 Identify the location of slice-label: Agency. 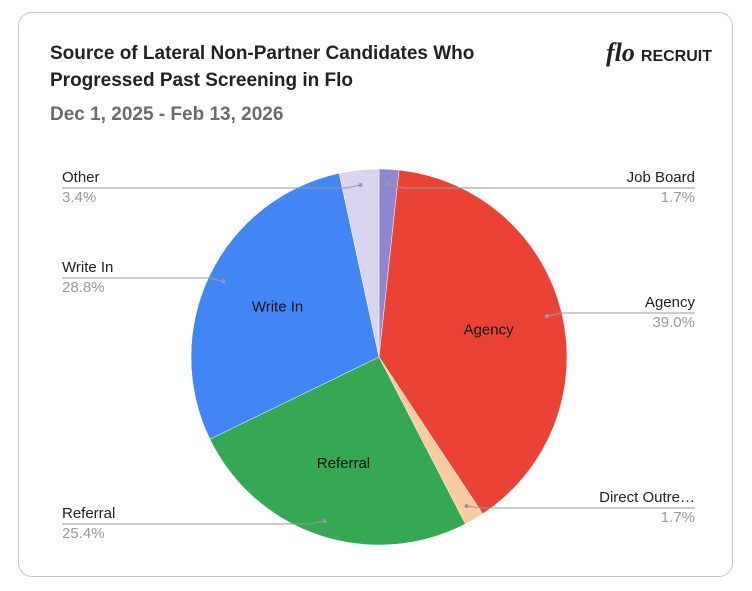
(489, 329).